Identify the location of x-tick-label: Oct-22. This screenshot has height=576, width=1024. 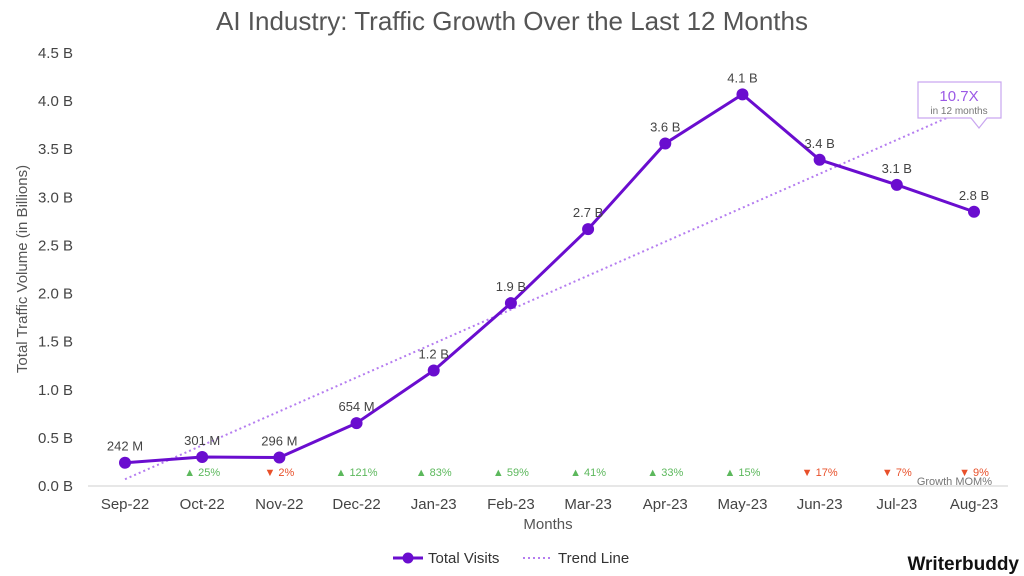
(202, 504).